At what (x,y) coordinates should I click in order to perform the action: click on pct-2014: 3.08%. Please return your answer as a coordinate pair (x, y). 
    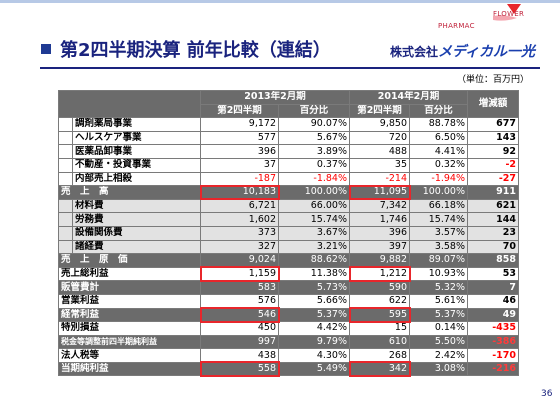
    Looking at the image, I should click on (438, 369).